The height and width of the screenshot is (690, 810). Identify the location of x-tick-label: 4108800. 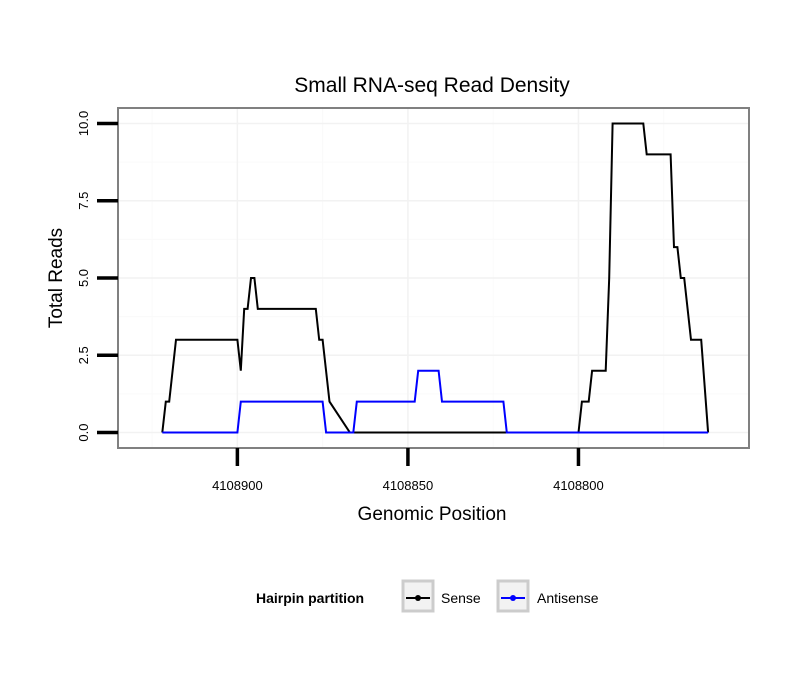
(578, 485).